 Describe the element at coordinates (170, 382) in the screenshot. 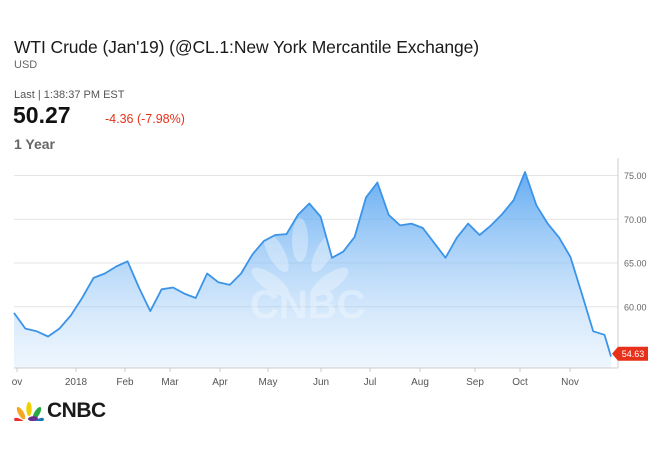

I see `x-tick-label: Mar` at that location.